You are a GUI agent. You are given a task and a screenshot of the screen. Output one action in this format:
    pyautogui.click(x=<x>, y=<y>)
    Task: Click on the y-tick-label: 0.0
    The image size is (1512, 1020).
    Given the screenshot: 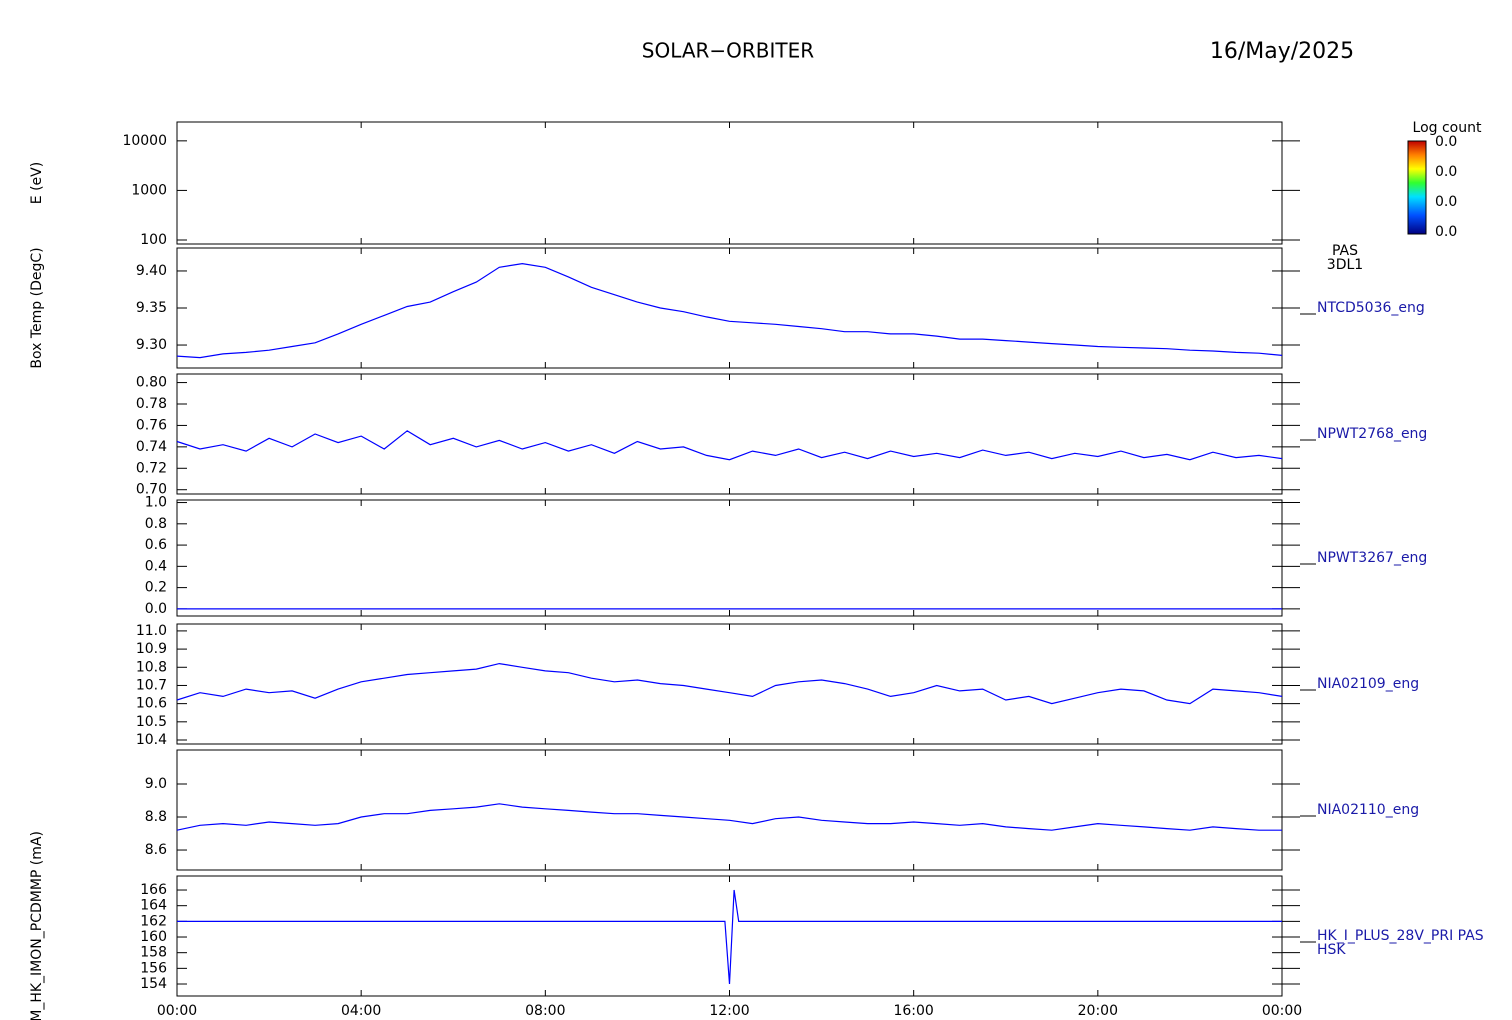 What is the action you would take?
    pyautogui.click(x=156, y=609)
    